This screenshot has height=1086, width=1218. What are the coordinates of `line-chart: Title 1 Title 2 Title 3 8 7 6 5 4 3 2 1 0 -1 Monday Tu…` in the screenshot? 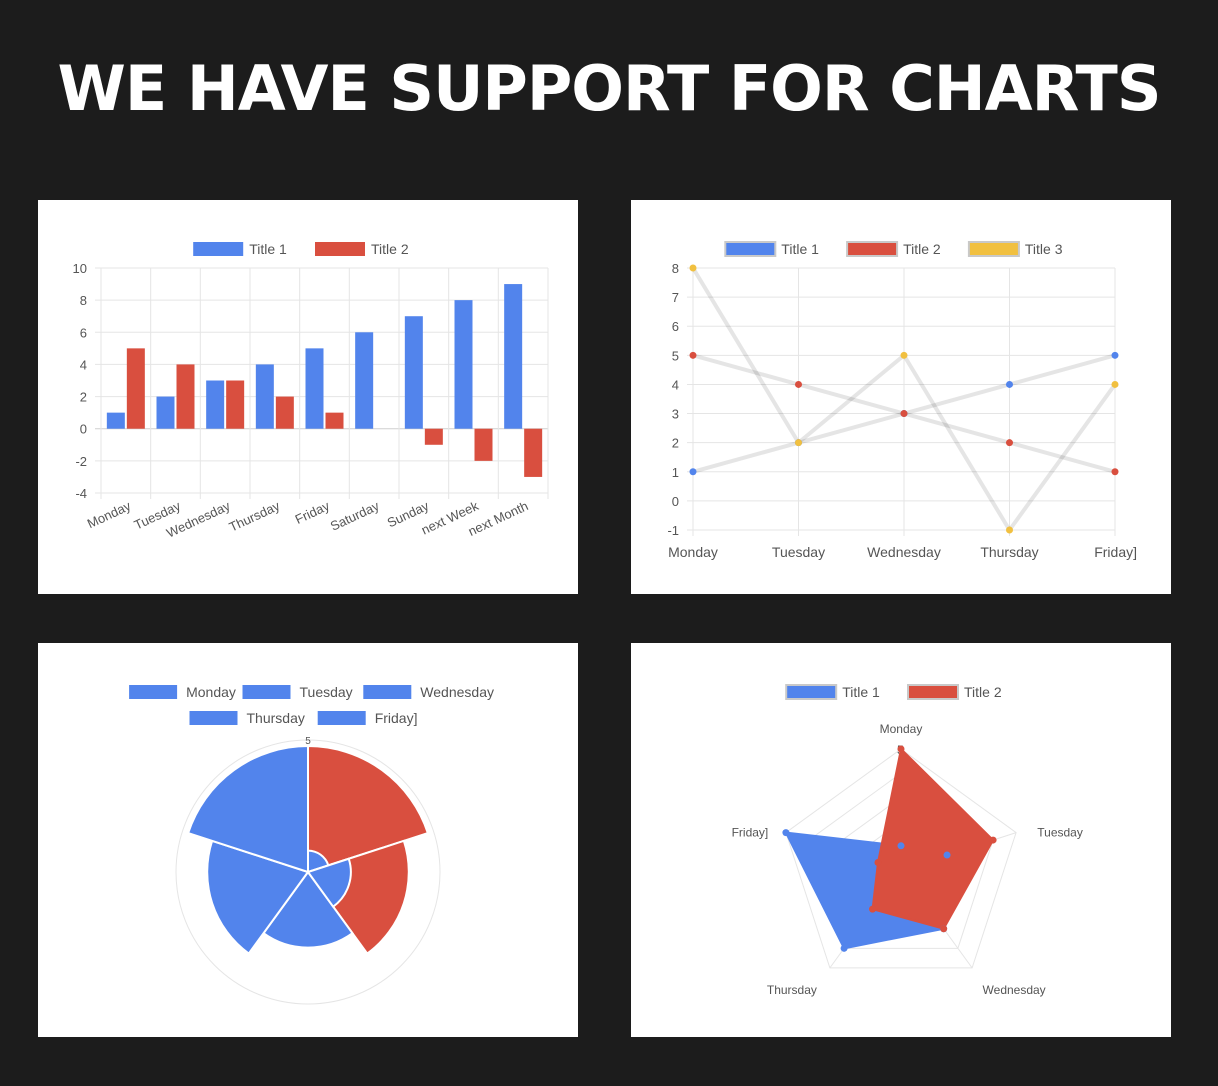 It's located at (902, 400).